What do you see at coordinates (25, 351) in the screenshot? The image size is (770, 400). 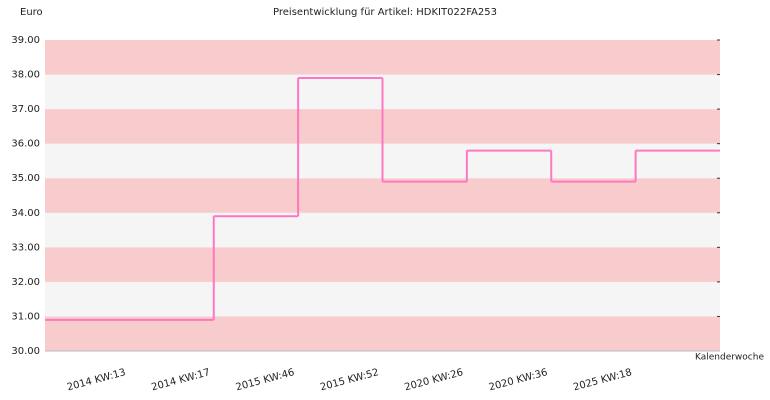 I see `y-tick-label: 30.00` at bounding box center [25, 351].